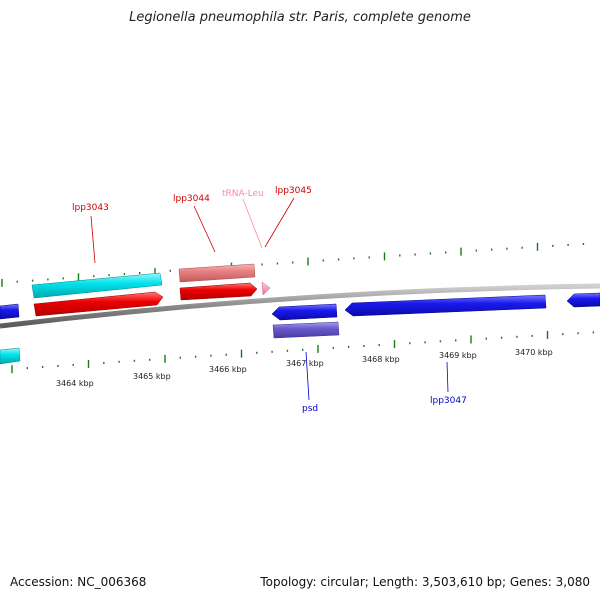 The image size is (600, 600). I want to click on inner-scale-ticks, so click(303, 352).